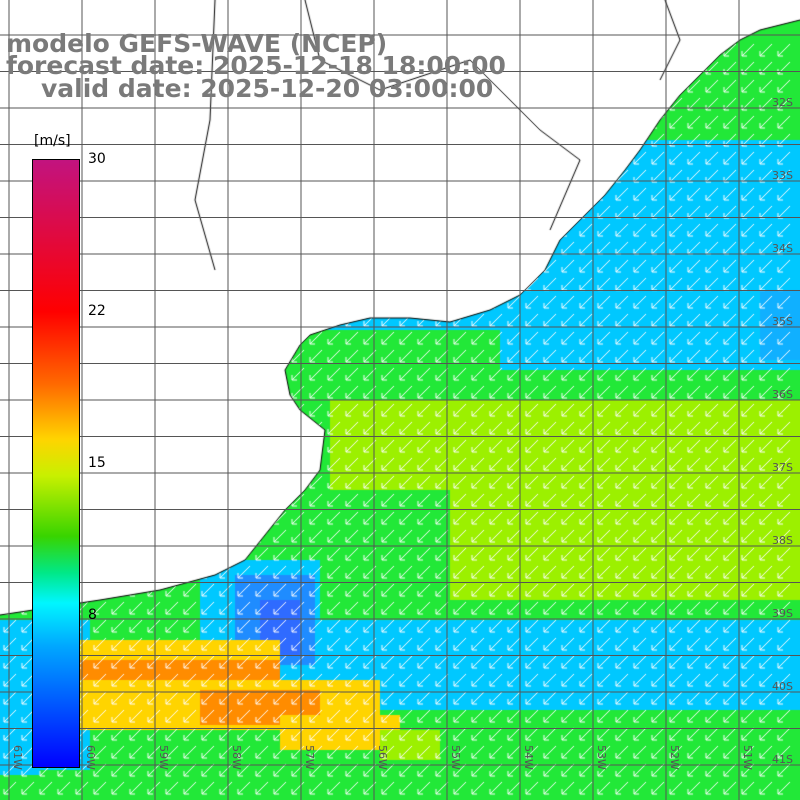  What do you see at coordinates (782, 175) in the screenshot?
I see `lat-label: 33S` at bounding box center [782, 175].